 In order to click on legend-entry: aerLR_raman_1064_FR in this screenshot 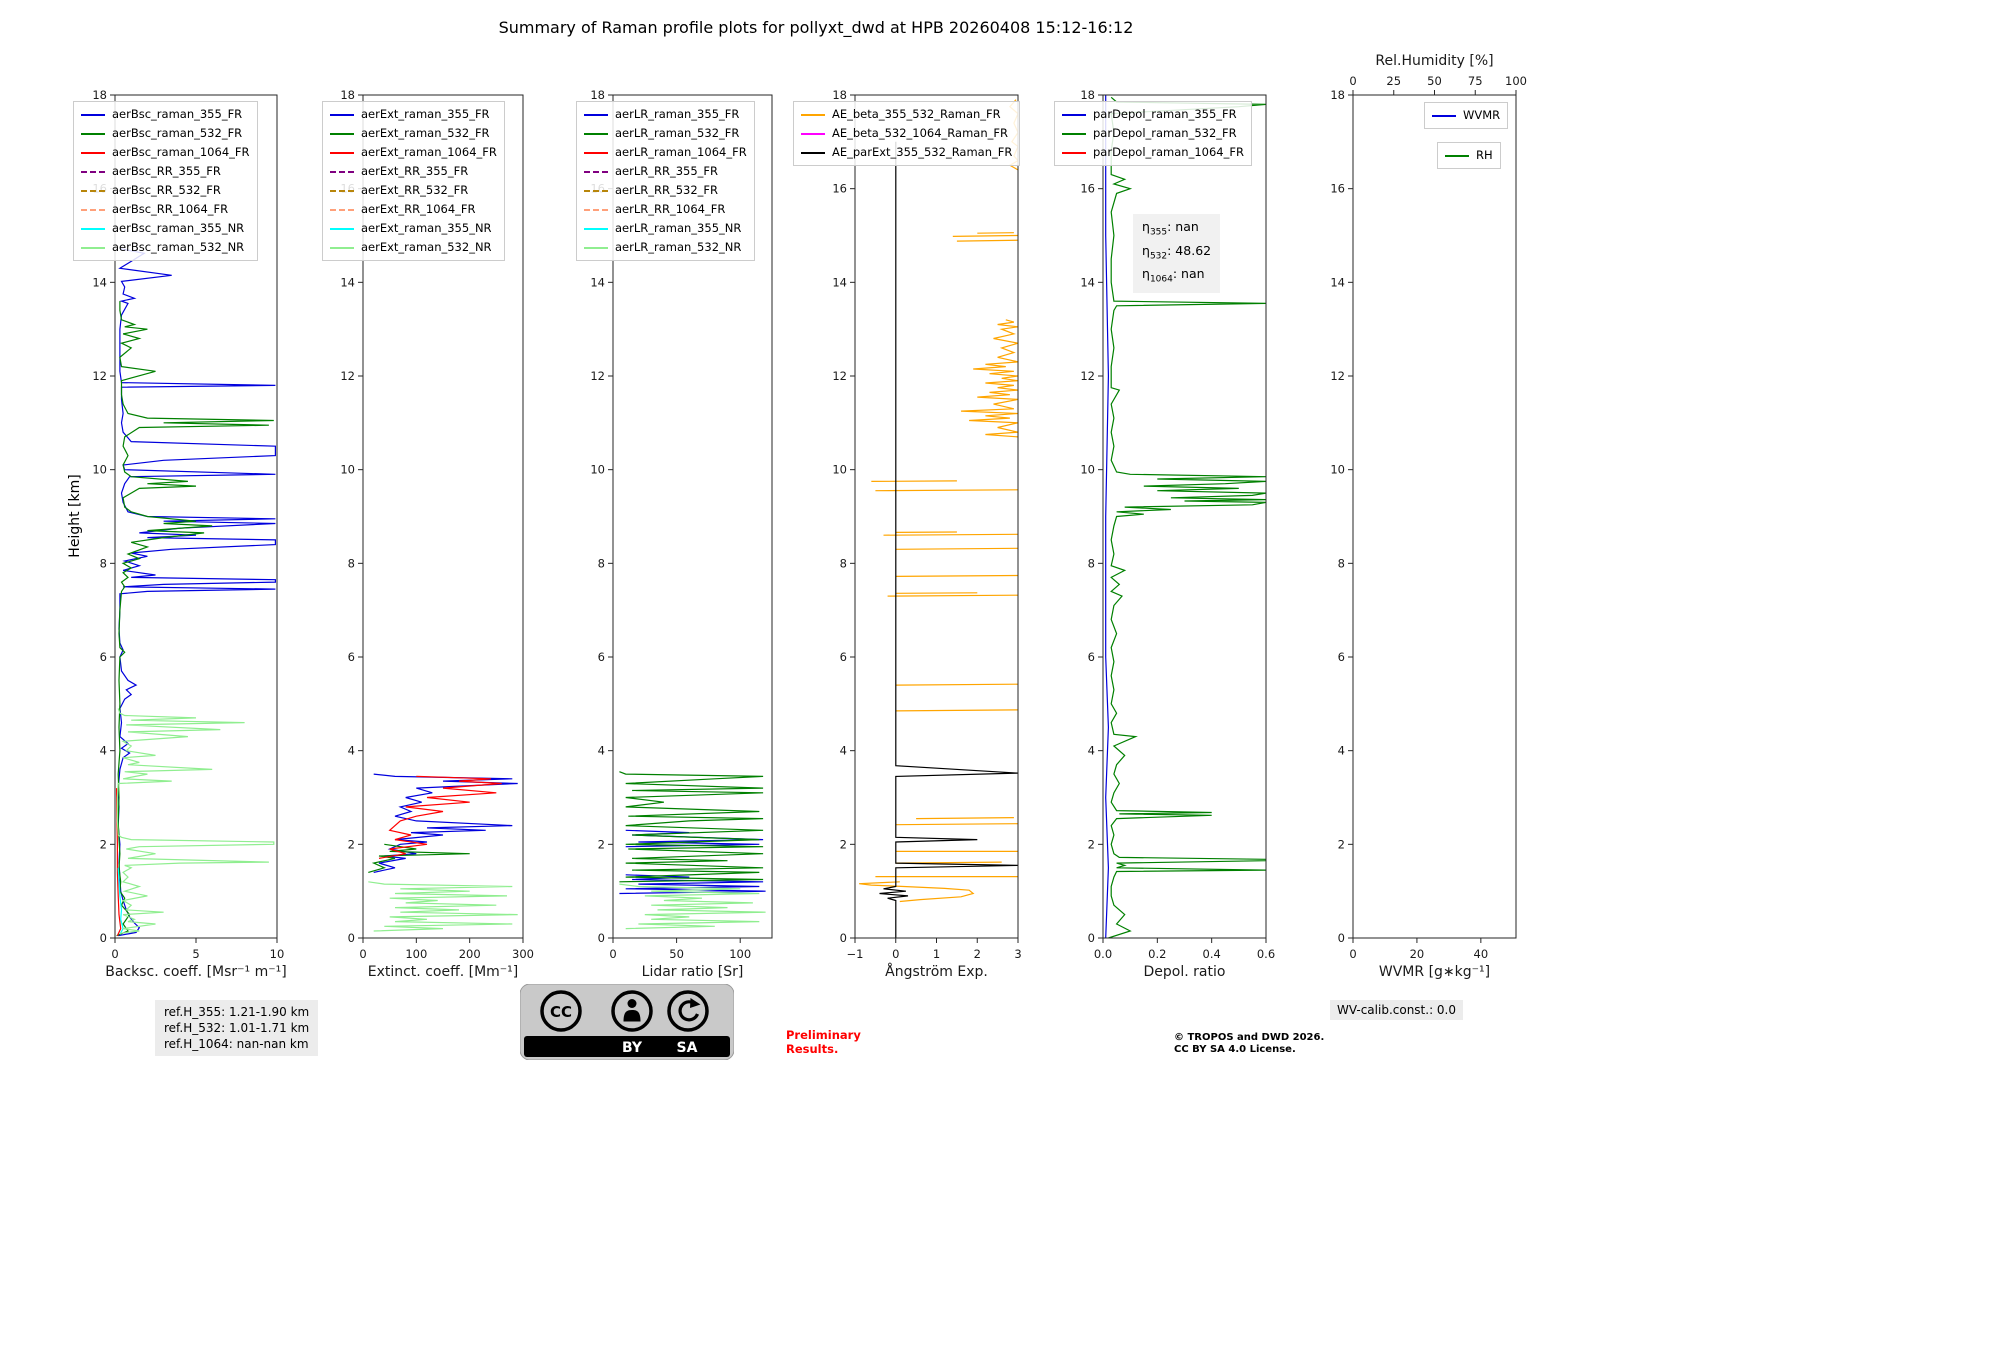, I will do `click(665, 152)`.